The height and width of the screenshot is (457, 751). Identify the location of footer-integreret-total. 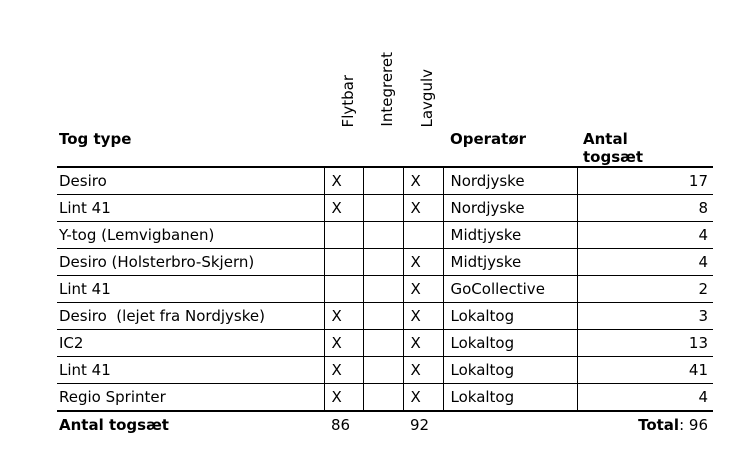
(383, 425).